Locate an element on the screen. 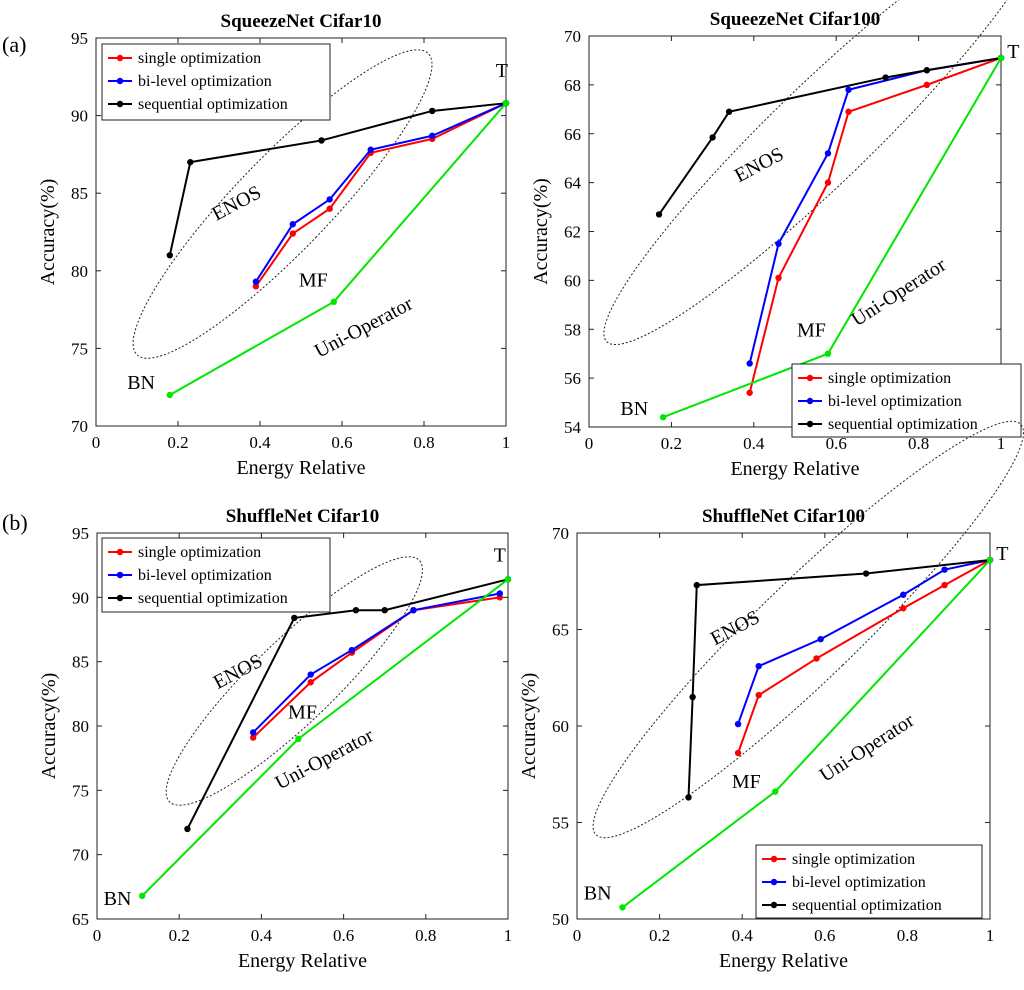 The image size is (1024, 990). annotation-label: ENOS is located at coordinates (759, 165).